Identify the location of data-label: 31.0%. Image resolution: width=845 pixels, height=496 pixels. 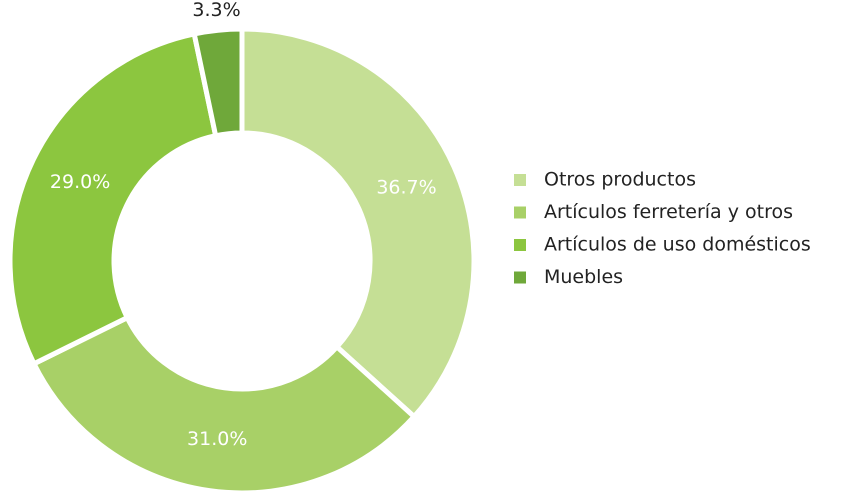
(217, 439).